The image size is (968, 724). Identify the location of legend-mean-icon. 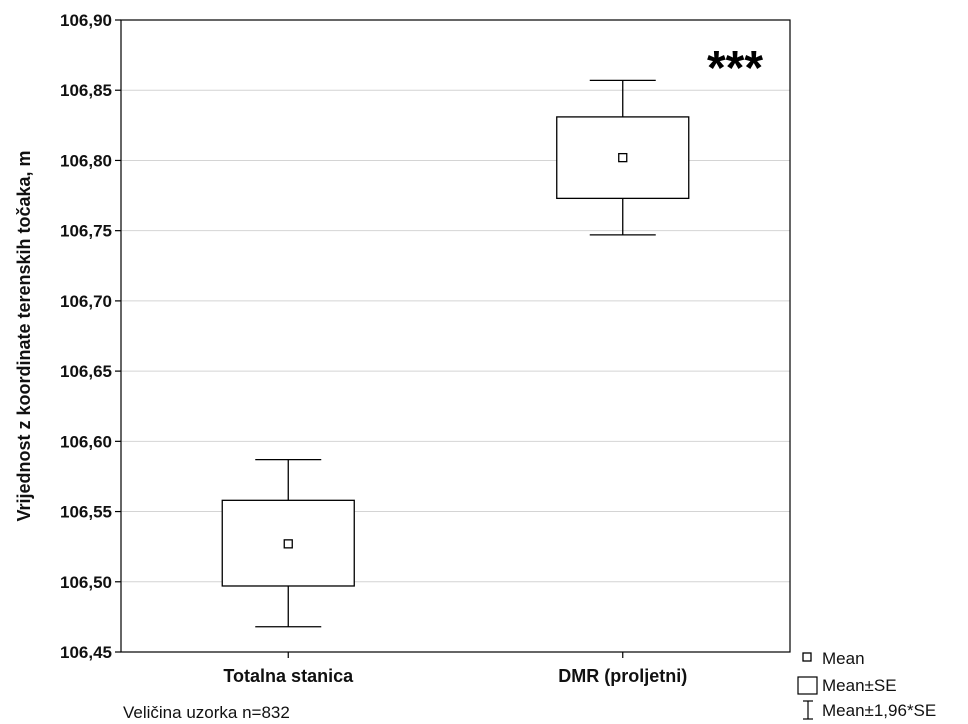
(807, 657).